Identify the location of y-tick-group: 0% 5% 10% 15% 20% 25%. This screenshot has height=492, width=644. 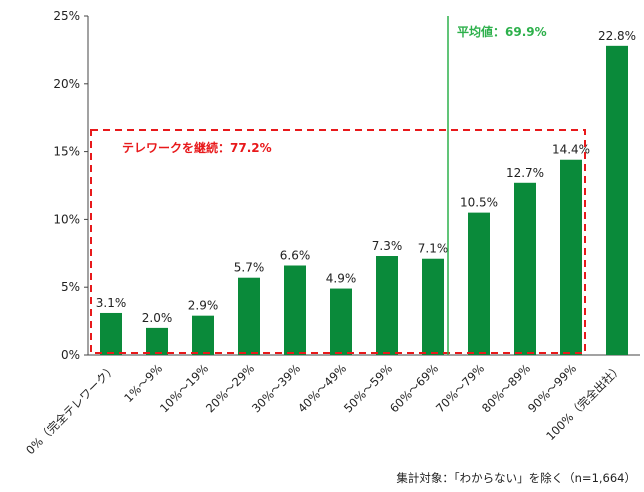
(70, 185).